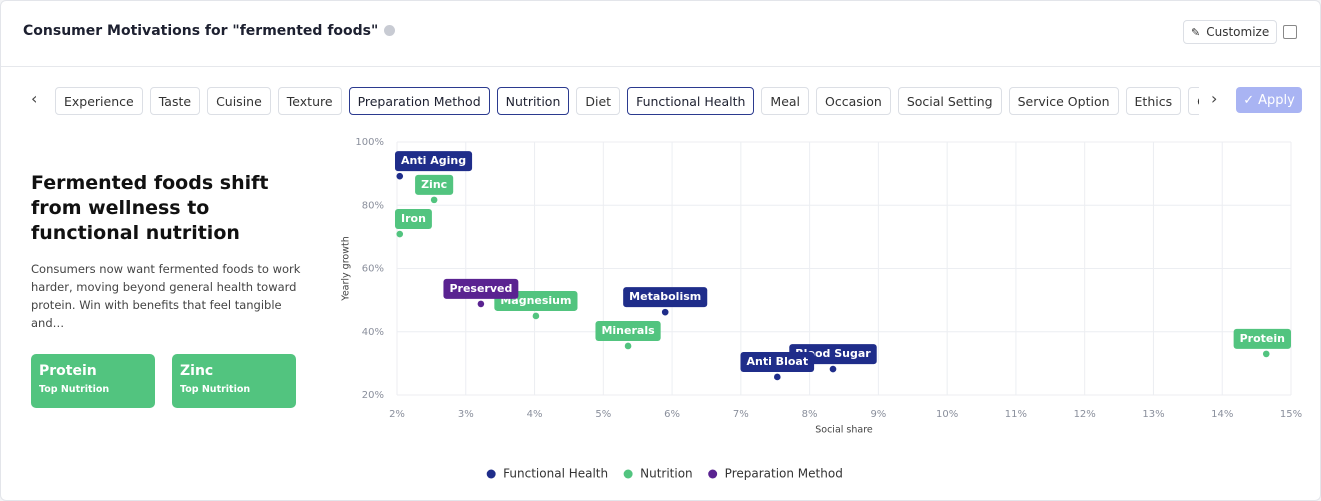  I want to click on legend-label: Nutrition, so click(666, 474).